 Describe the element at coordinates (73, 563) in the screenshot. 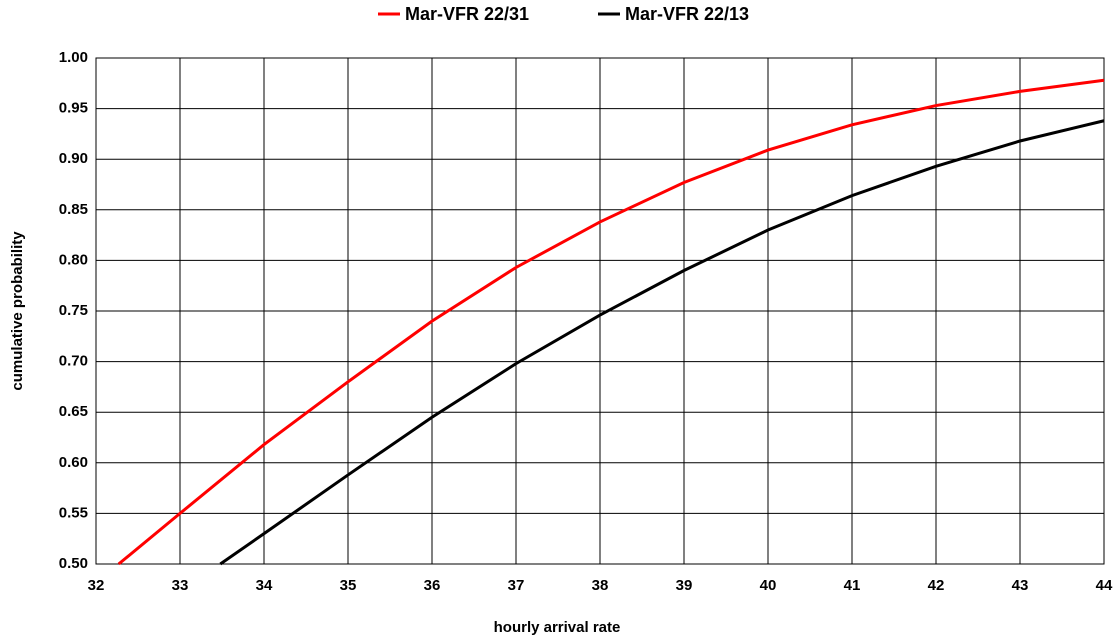

I see `y-tick-label: 0.50` at that location.